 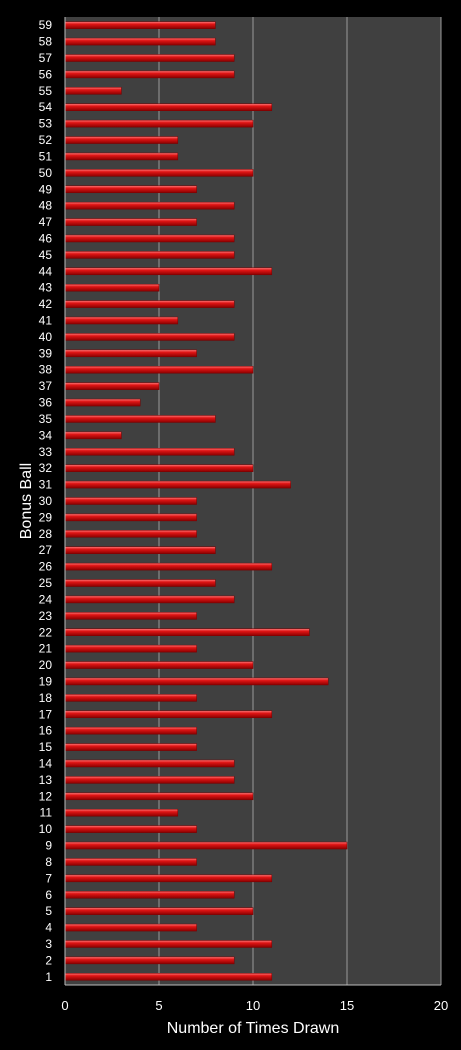 What do you see at coordinates (46, 222) in the screenshot?
I see `y-tick-label-47: 47` at bounding box center [46, 222].